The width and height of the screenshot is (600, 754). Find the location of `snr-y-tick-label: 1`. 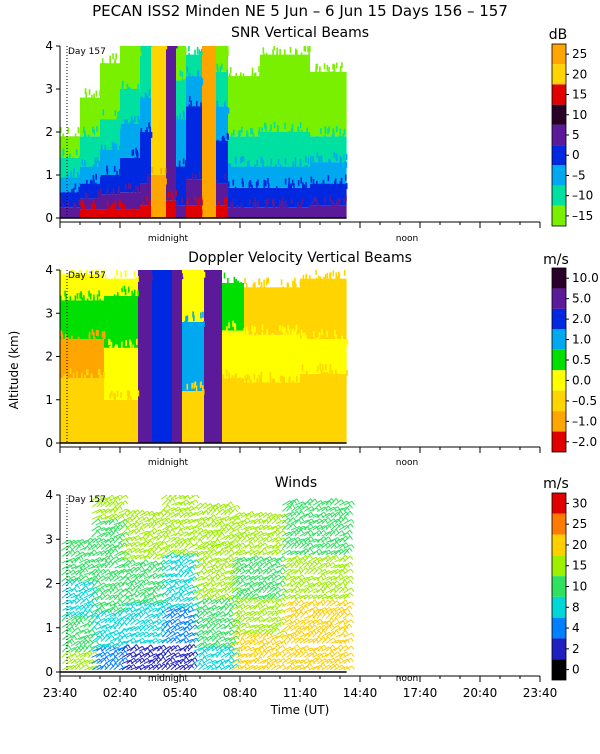

snr-y-tick-label: 1 is located at coordinates (49, 175).